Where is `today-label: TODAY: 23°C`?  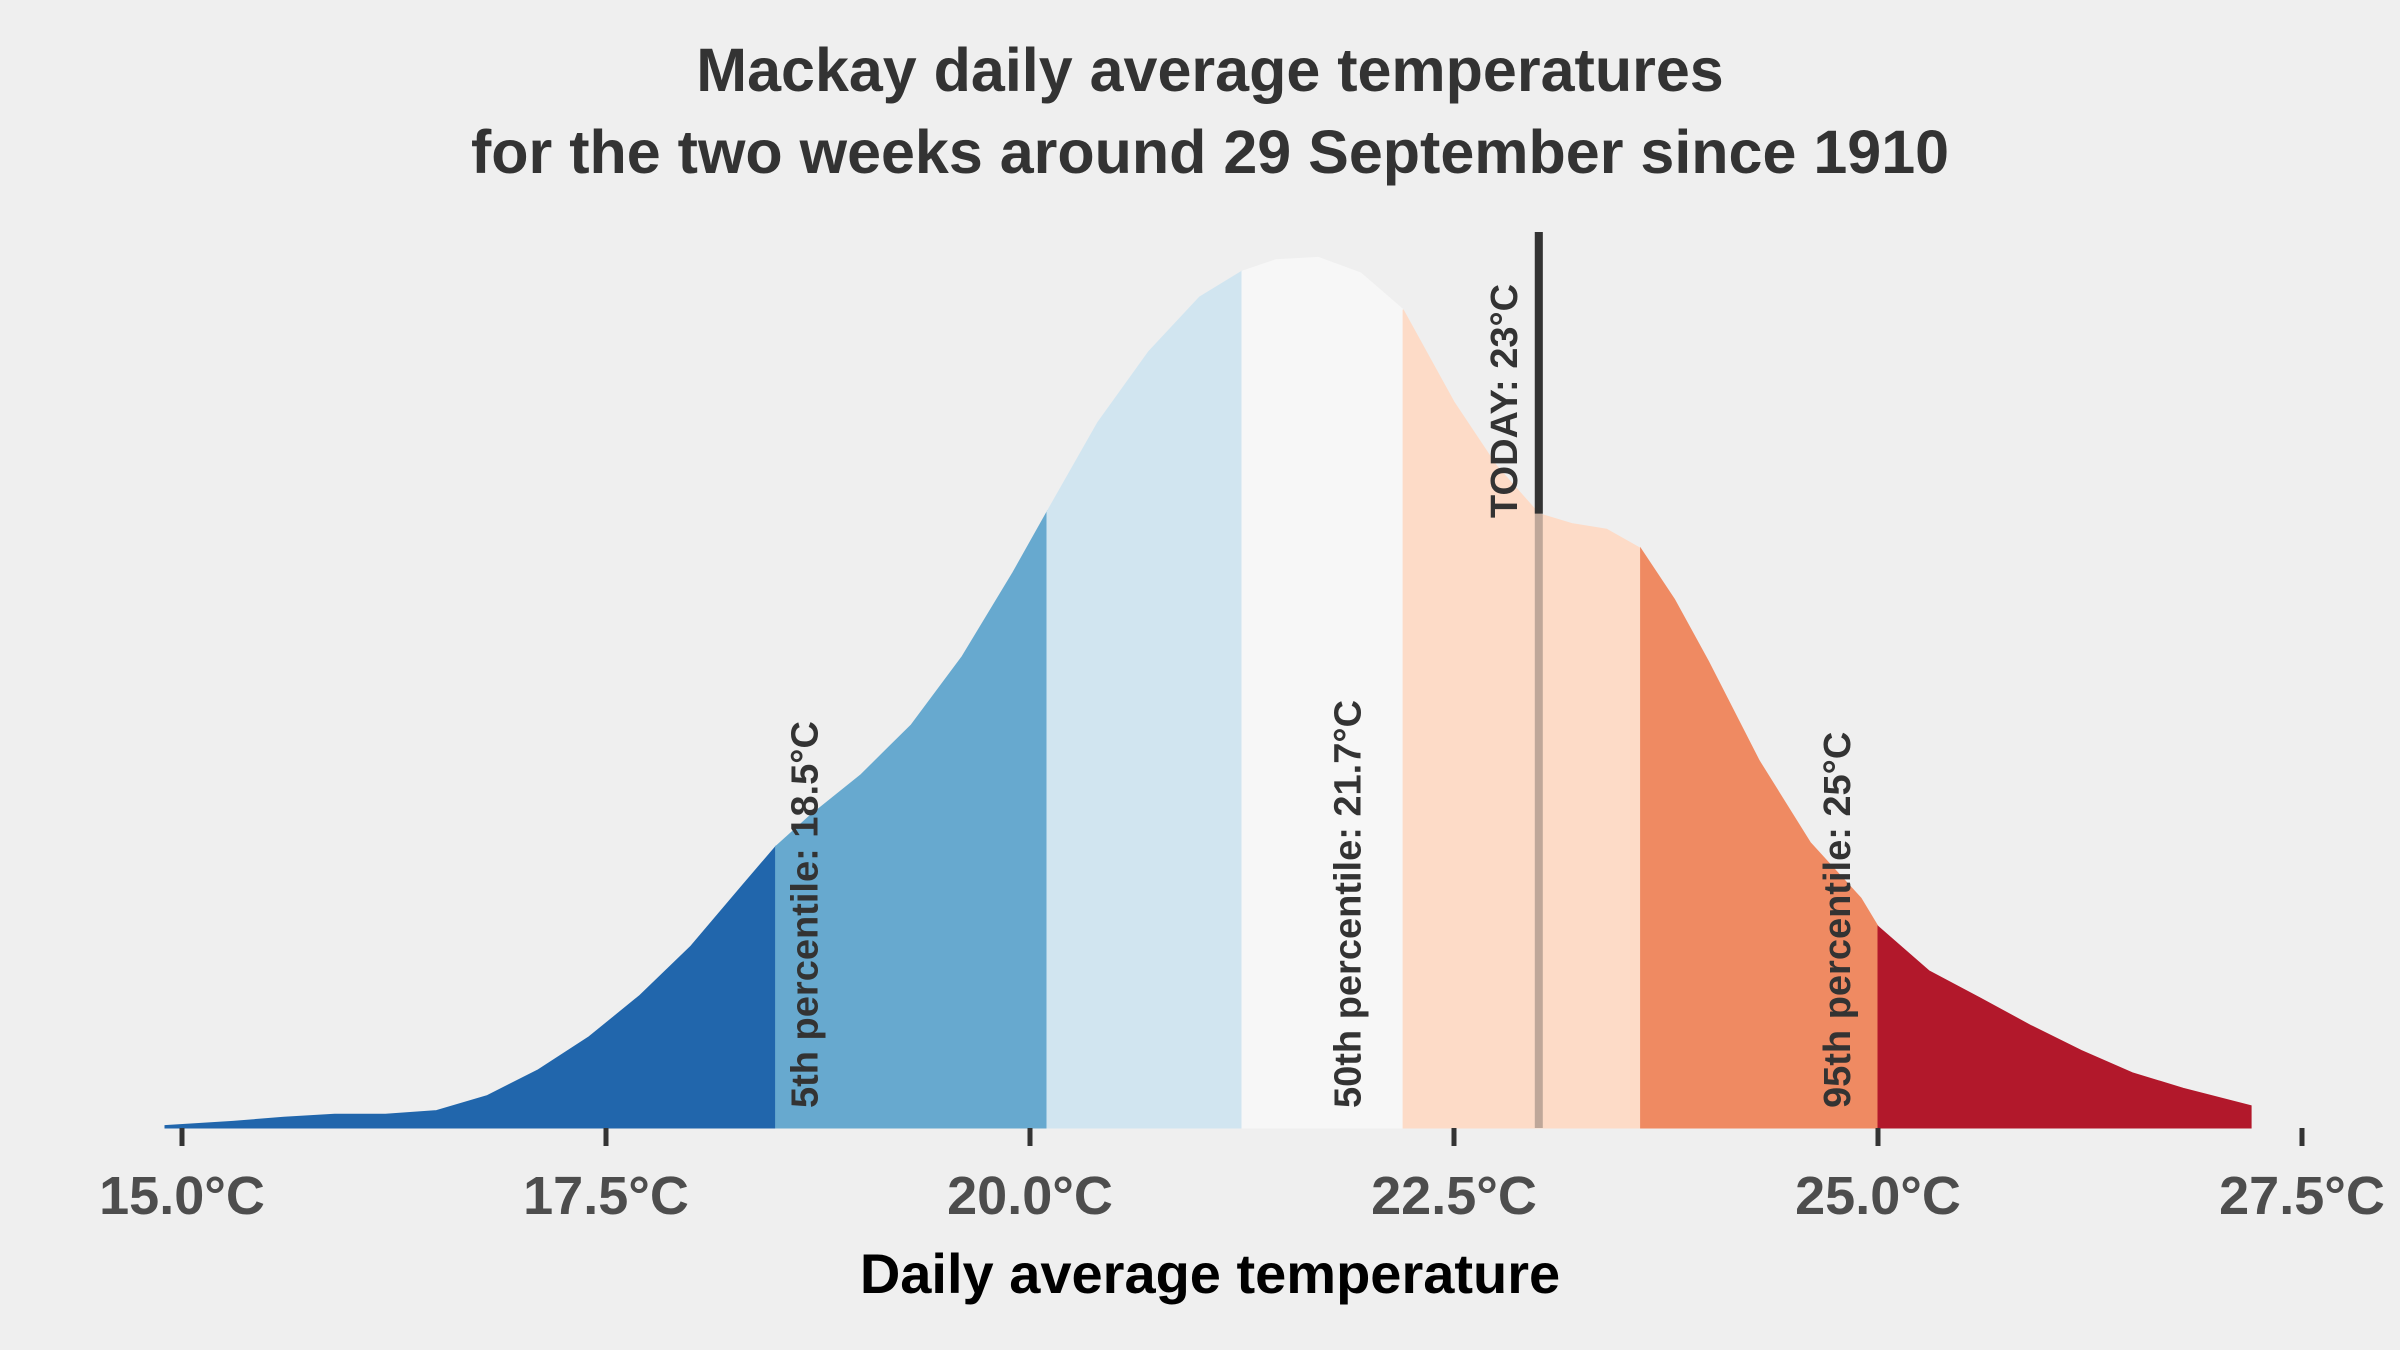 today-label: TODAY: 23°C is located at coordinates (1505, 401).